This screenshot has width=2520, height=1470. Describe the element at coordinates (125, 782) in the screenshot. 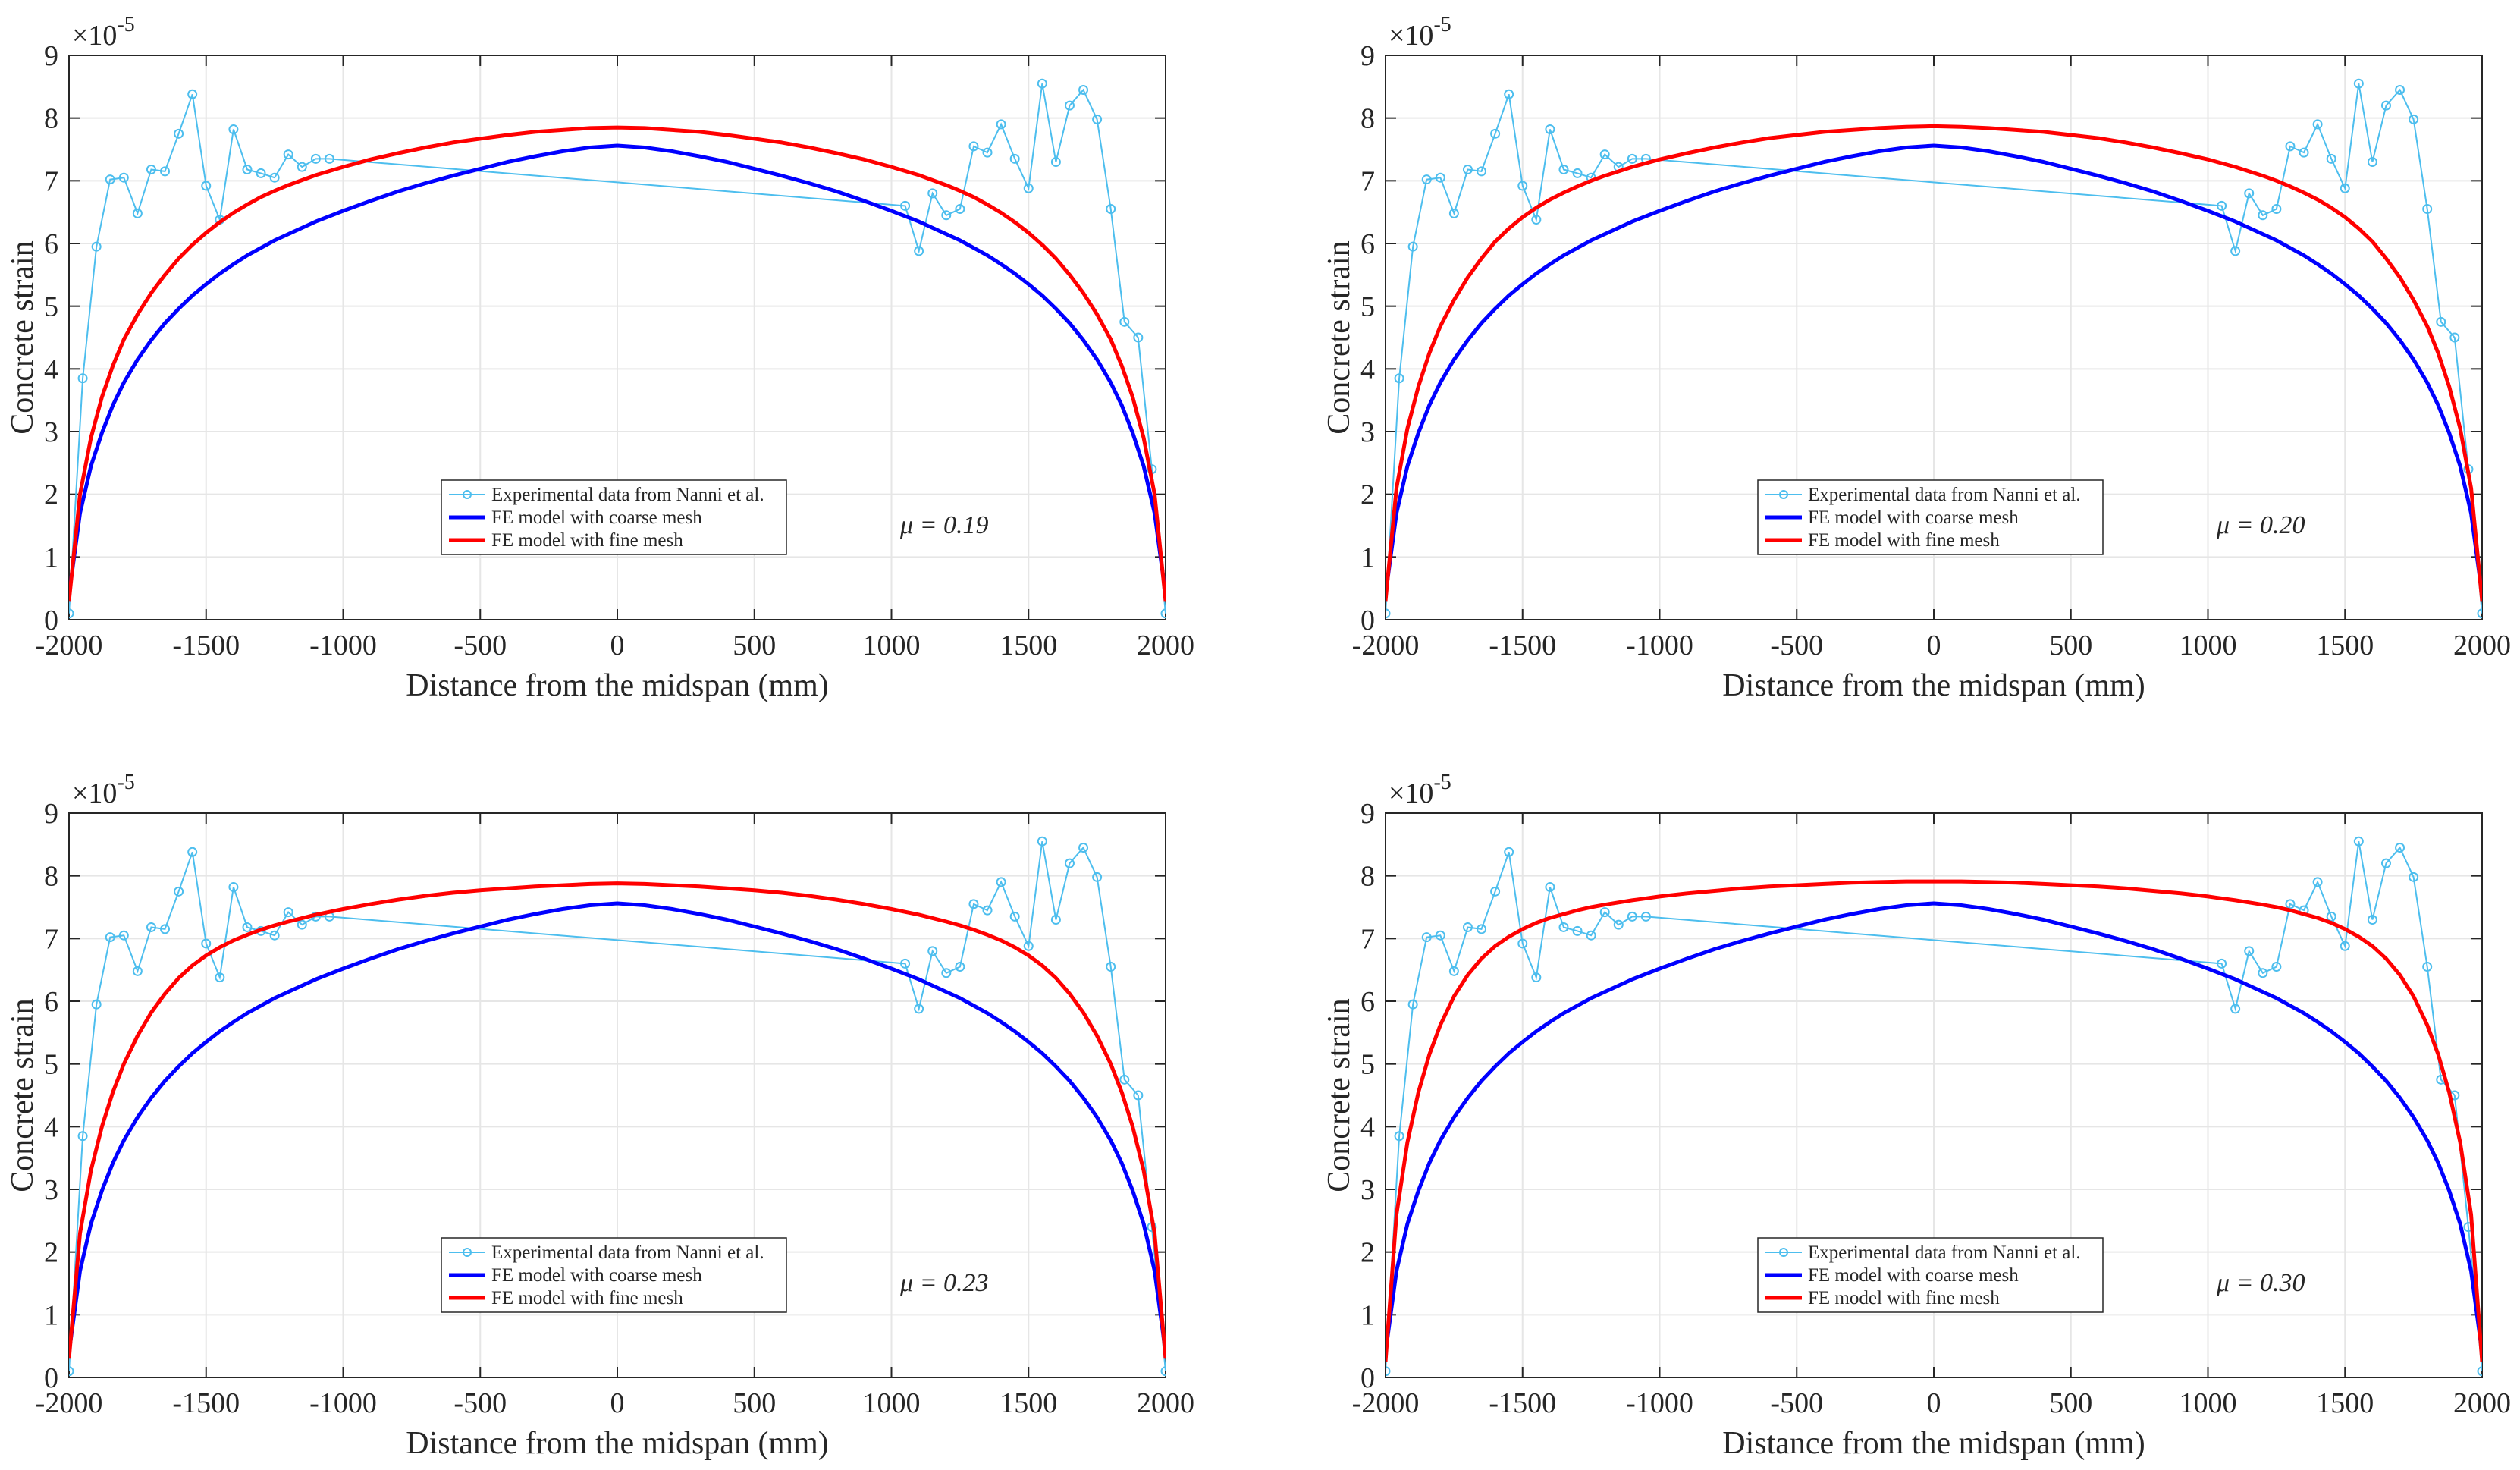

I see `y-exponent-power: -5` at that location.